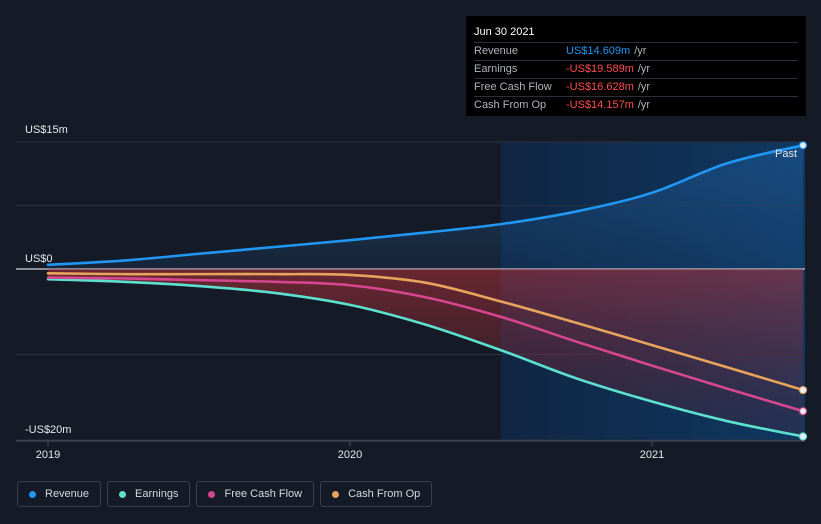  I want to click on tooltip-row-cfo: Cash From Op -US$14.157m /yr, so click(636, 105).